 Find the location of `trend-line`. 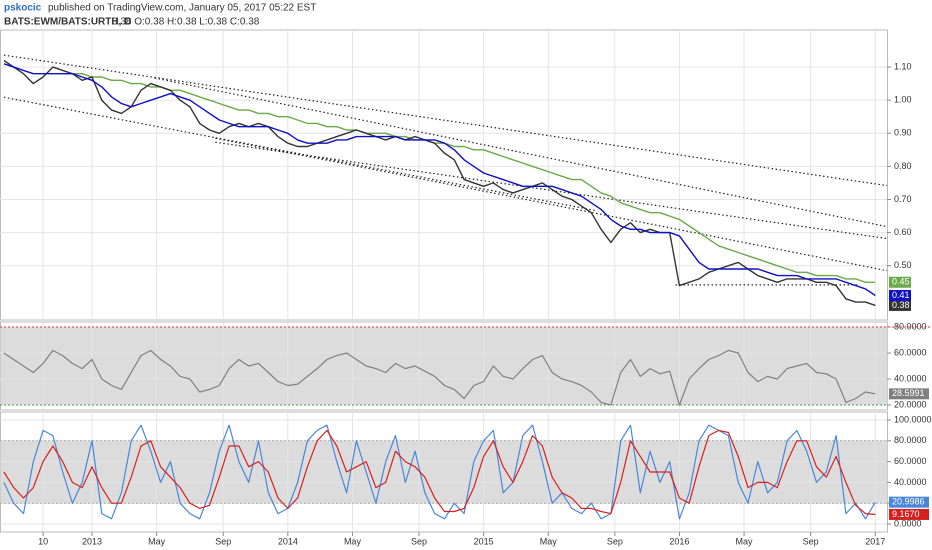

trend-line is located at coordinates (551, 190).